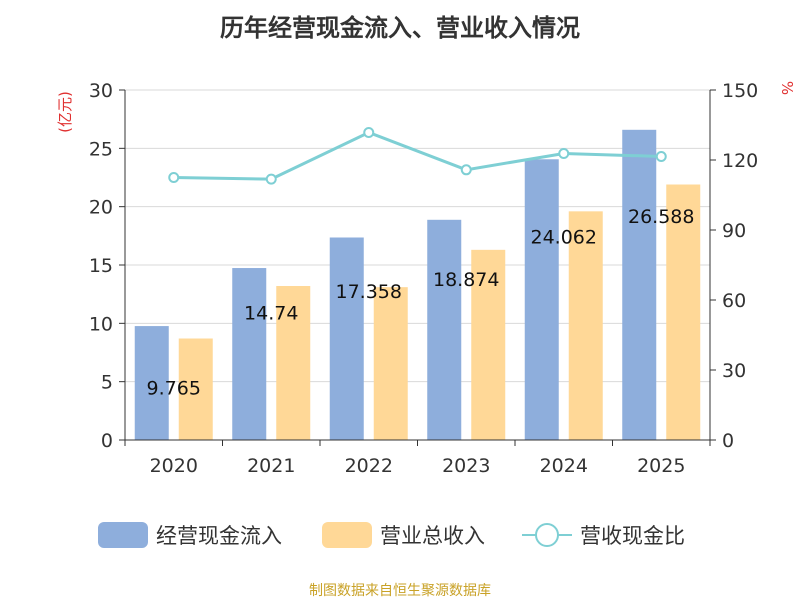  What do you see at coordinates (400, 28) in the screenshot?
I see `chart-title: 历年经营现金流入、营业收入情况` at bounding box center [400, 28].